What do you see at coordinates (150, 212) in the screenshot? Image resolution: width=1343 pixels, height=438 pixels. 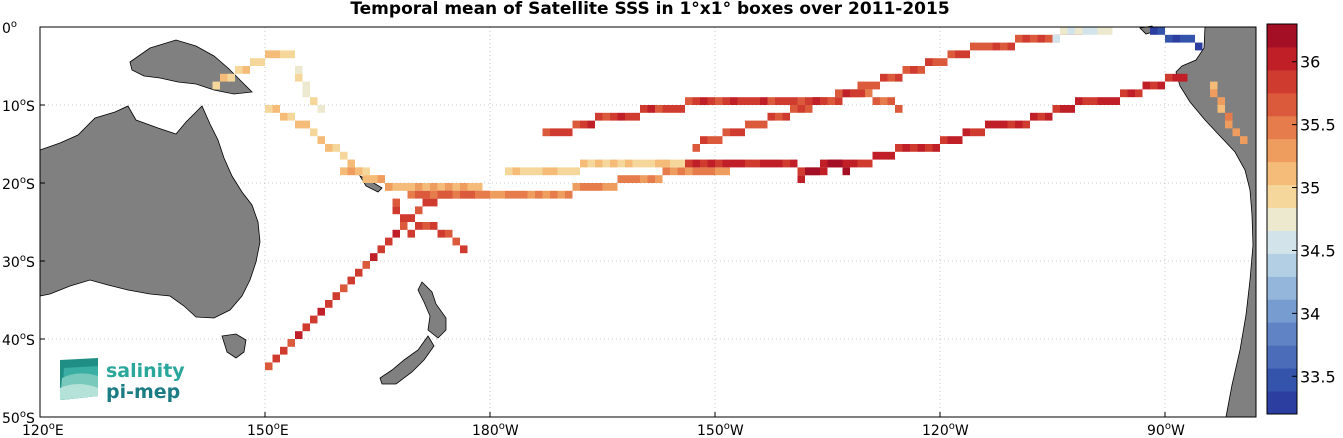 I see `australia-landmass` at bounding box center [150, 212].